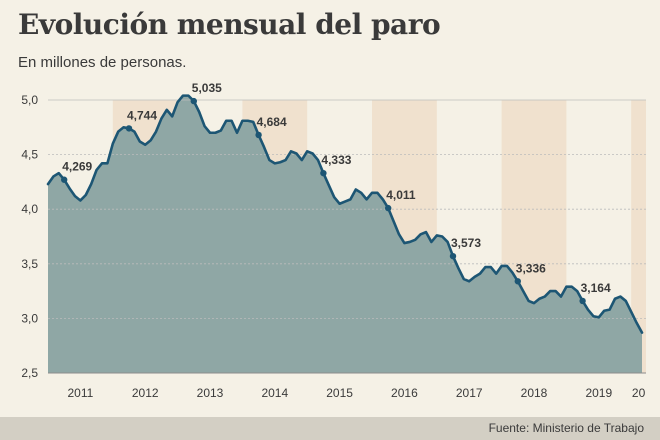  I want to click on chart-subtitle: En millones de personas., so click(102, 62).